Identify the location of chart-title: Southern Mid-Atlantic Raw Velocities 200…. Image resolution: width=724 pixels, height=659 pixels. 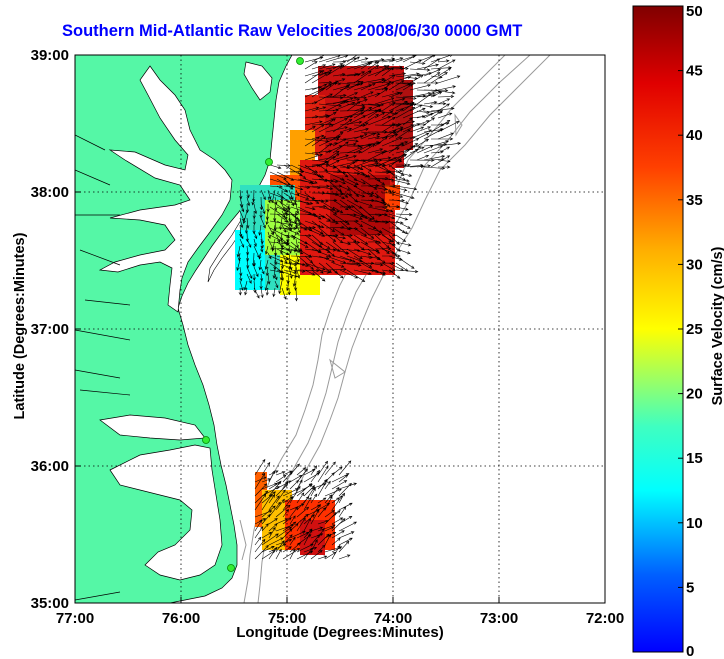
(292, 31).